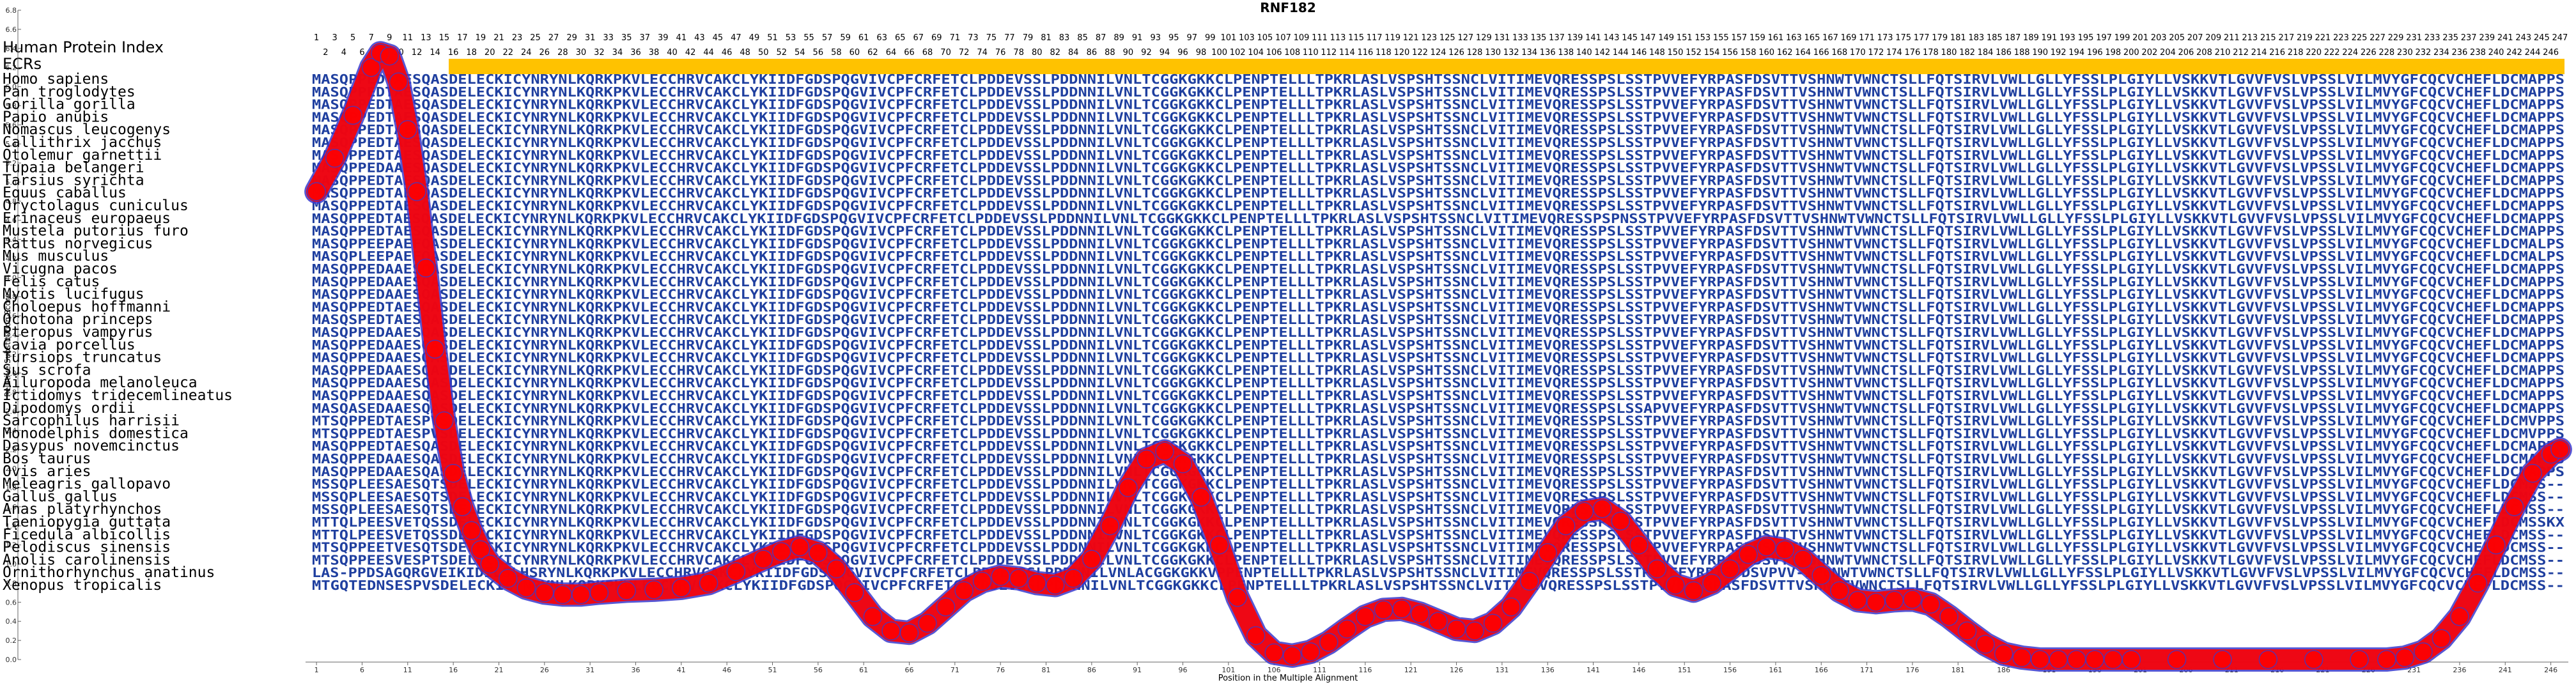 This screenshot has width=2576, height=687. Describe the element at coordinates (2378, 38) in the screenshot. I see `hpi-top-index: 227` at that location.